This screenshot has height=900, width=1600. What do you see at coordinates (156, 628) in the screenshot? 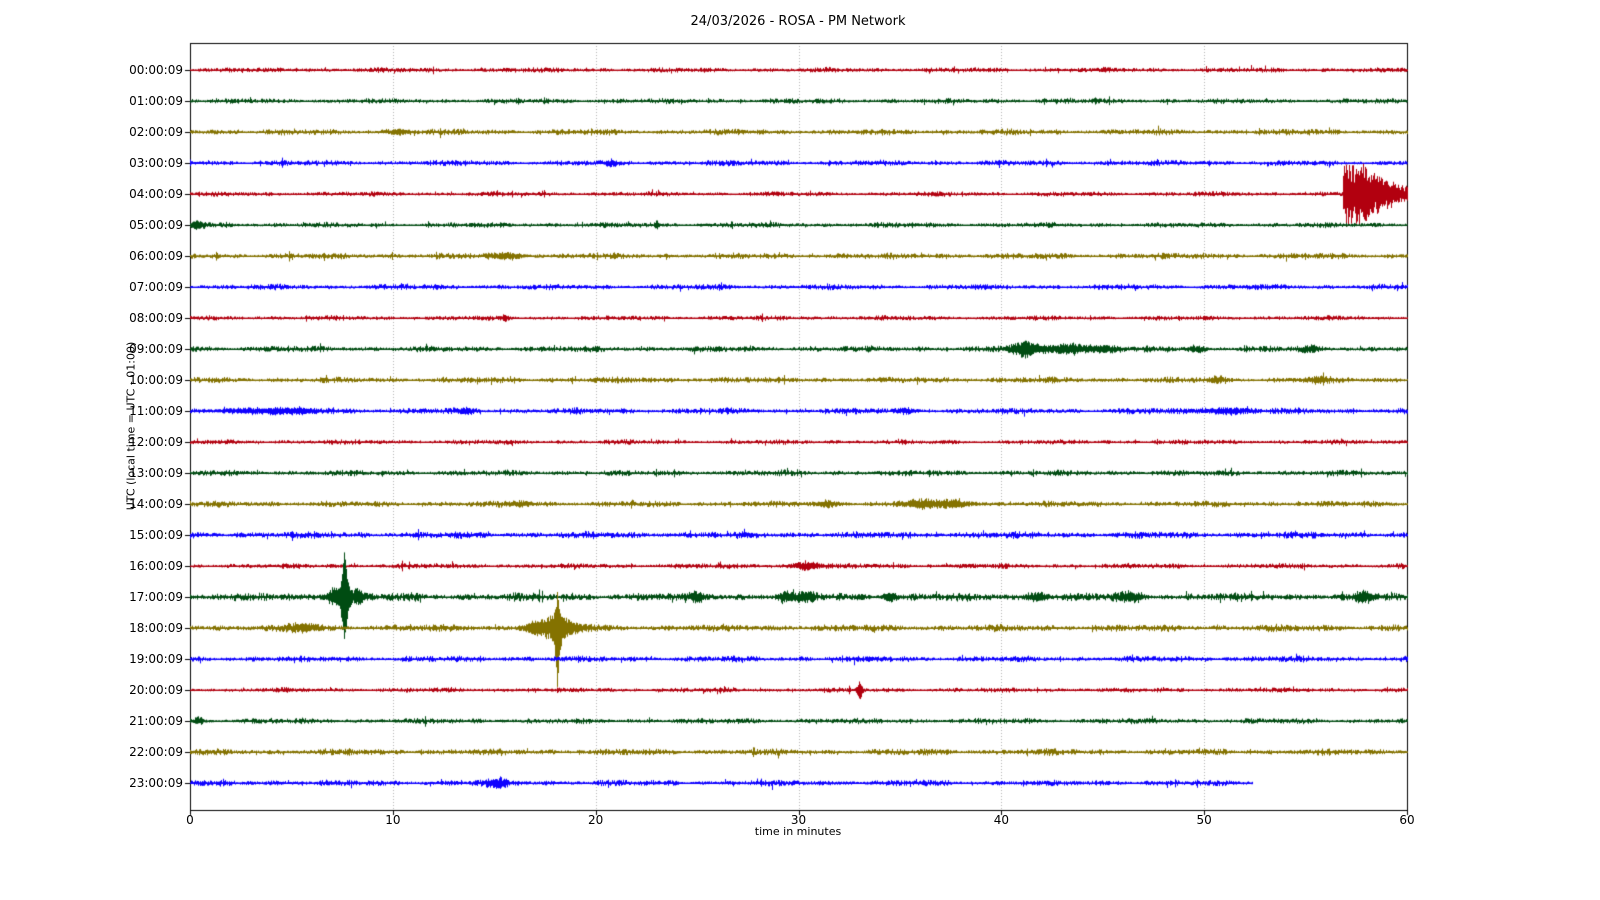
I see `hour-label: 18:00:09` at bounding box center [156, 628].